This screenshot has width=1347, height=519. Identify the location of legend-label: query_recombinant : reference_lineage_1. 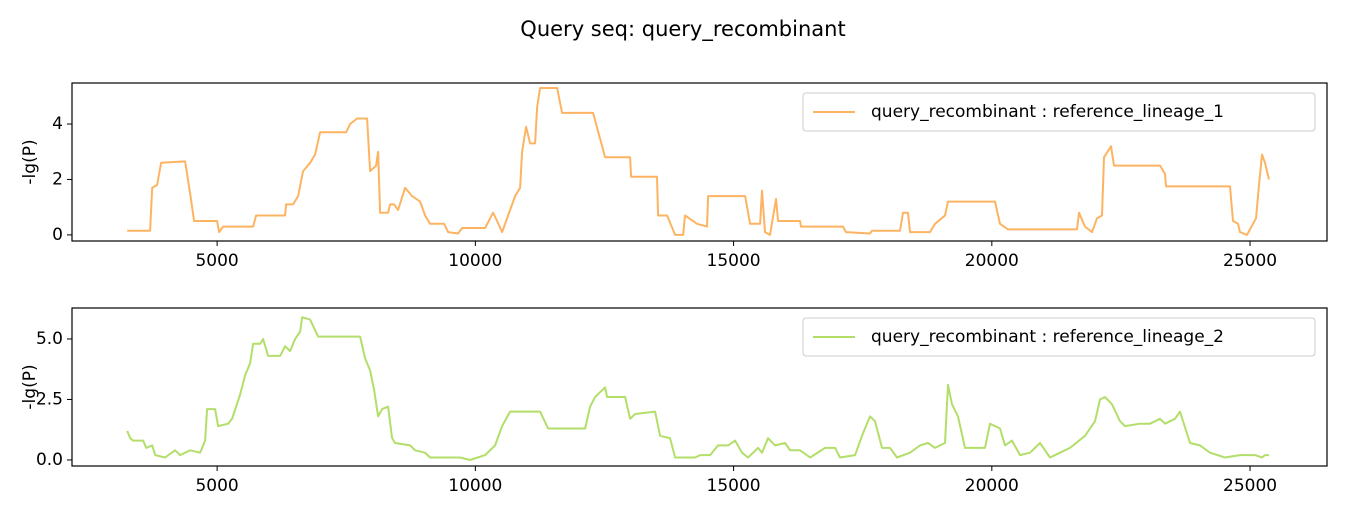
(1047, 112).